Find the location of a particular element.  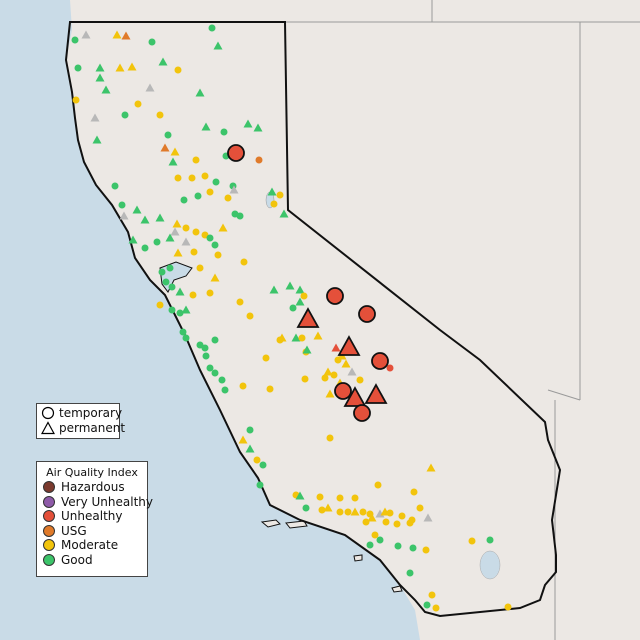

unhealthy-marker-temporary is located at coordinates (236, 153).